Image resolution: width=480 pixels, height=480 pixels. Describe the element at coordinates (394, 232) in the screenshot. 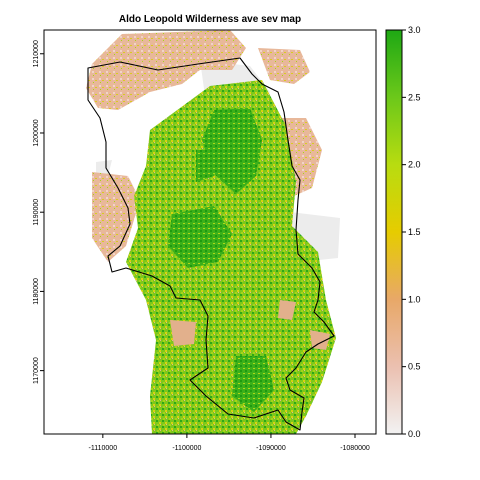

I see `colorbar-fill` at that location.